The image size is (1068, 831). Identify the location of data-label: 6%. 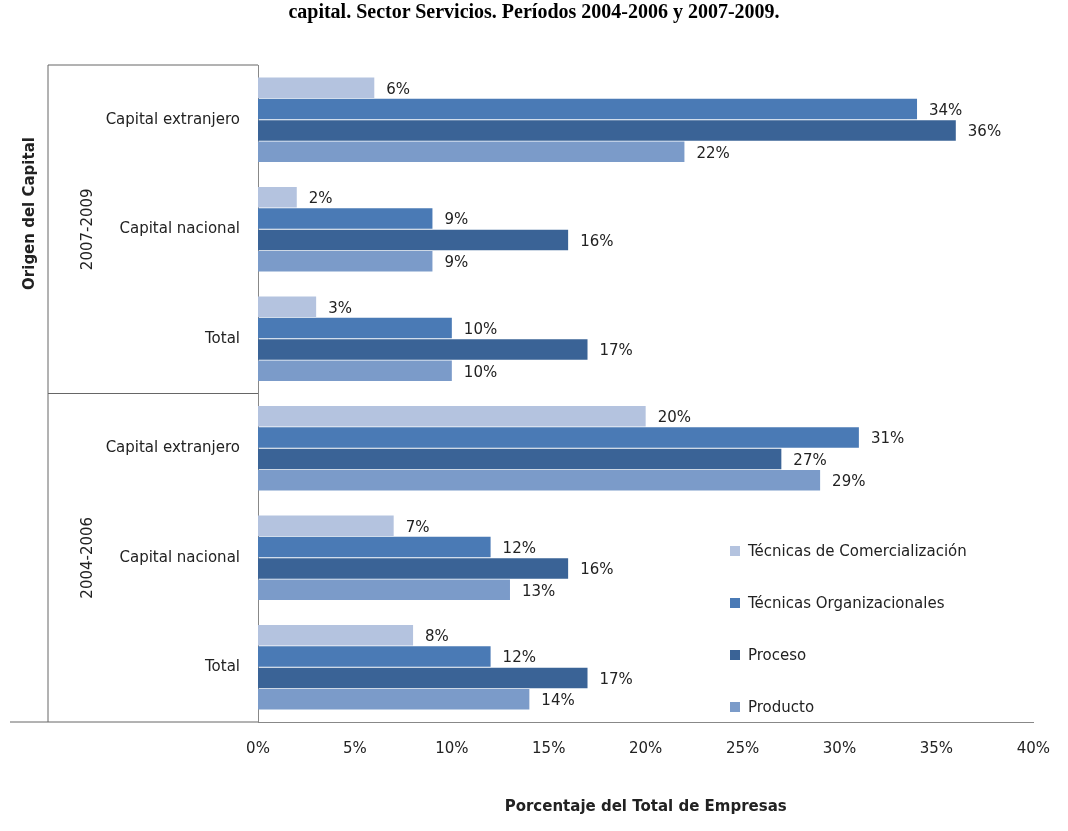
(398, 88).